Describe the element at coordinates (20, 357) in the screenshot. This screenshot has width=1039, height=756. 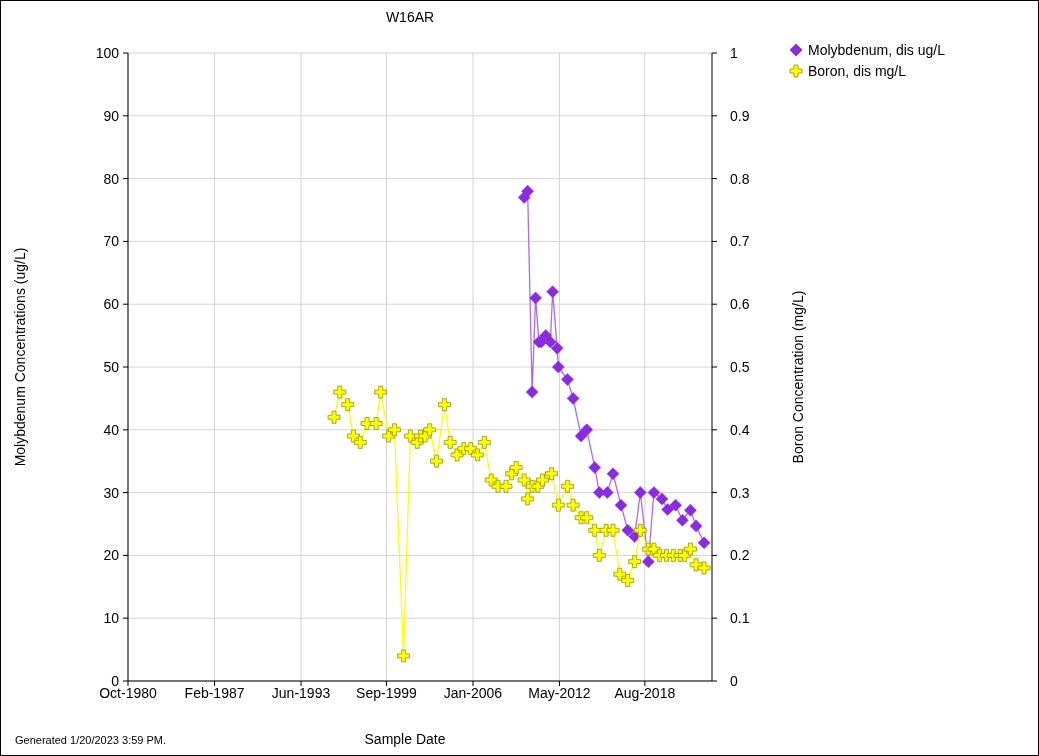
I see `y-axis-title: Molybdenum Concentrations (ug/L)` at that location.